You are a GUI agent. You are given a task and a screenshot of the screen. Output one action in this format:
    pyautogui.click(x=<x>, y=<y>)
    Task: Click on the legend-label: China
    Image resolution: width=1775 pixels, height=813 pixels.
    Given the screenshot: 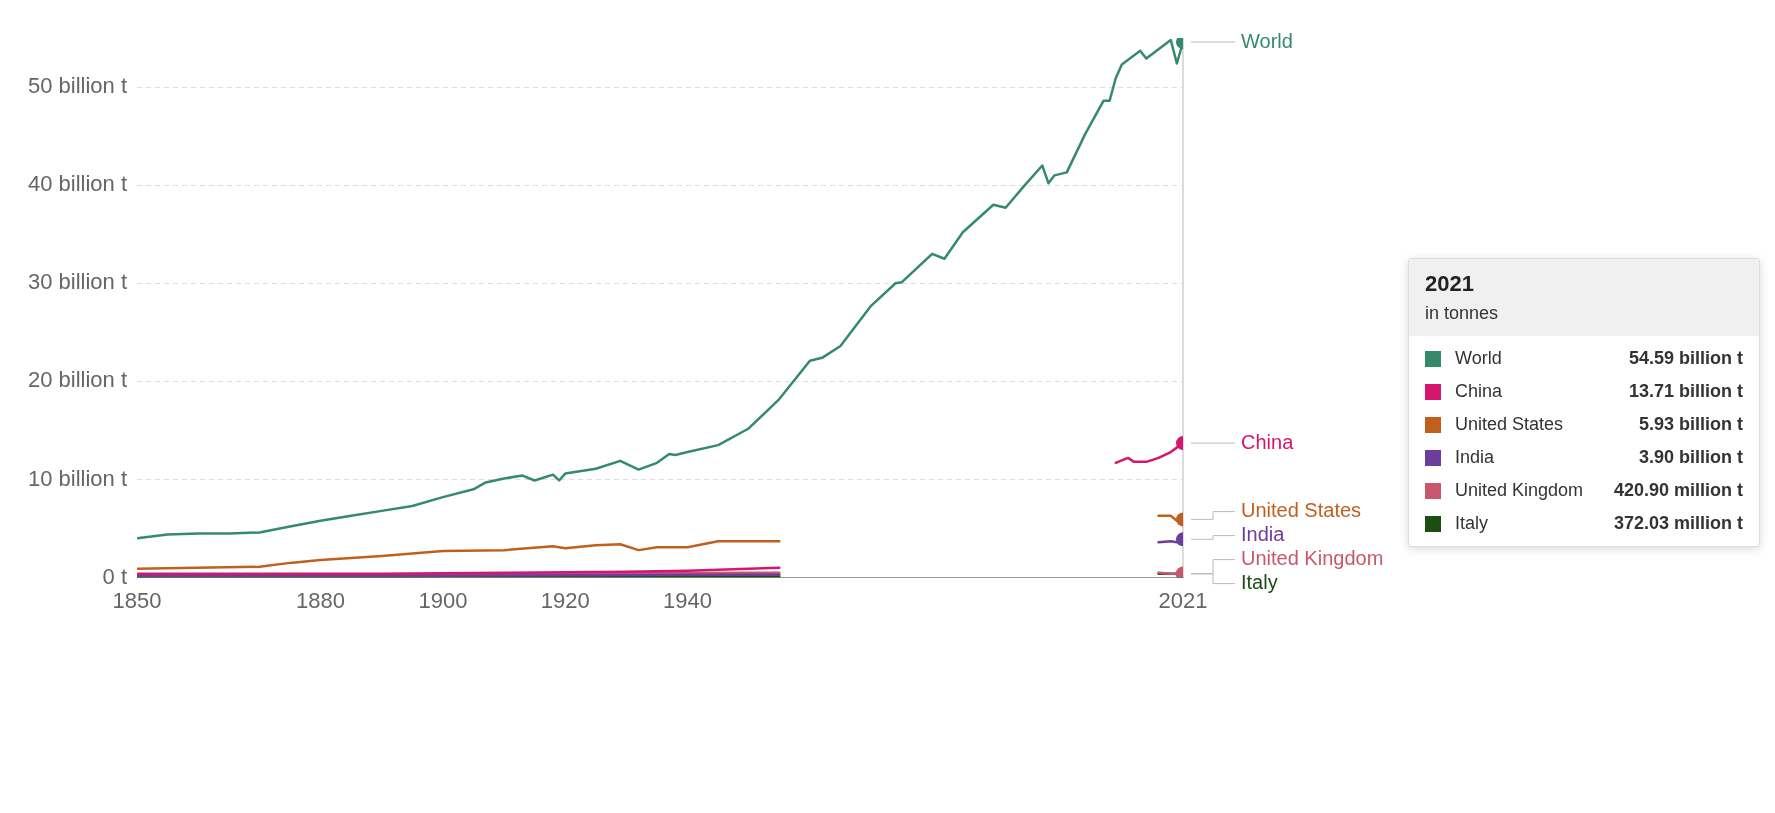 What is the action you would take?
    pyautogui.click(x=1479, y=391)
    